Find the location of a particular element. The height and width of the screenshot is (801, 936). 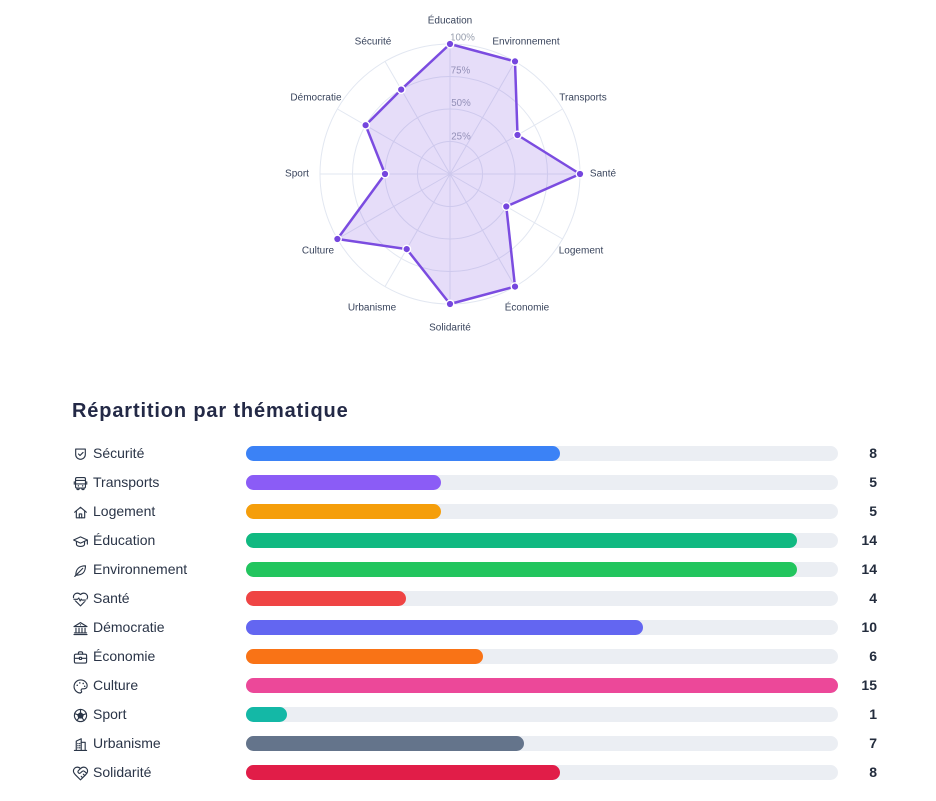

svg-text: Éducation is located at coordinates (450, 20).